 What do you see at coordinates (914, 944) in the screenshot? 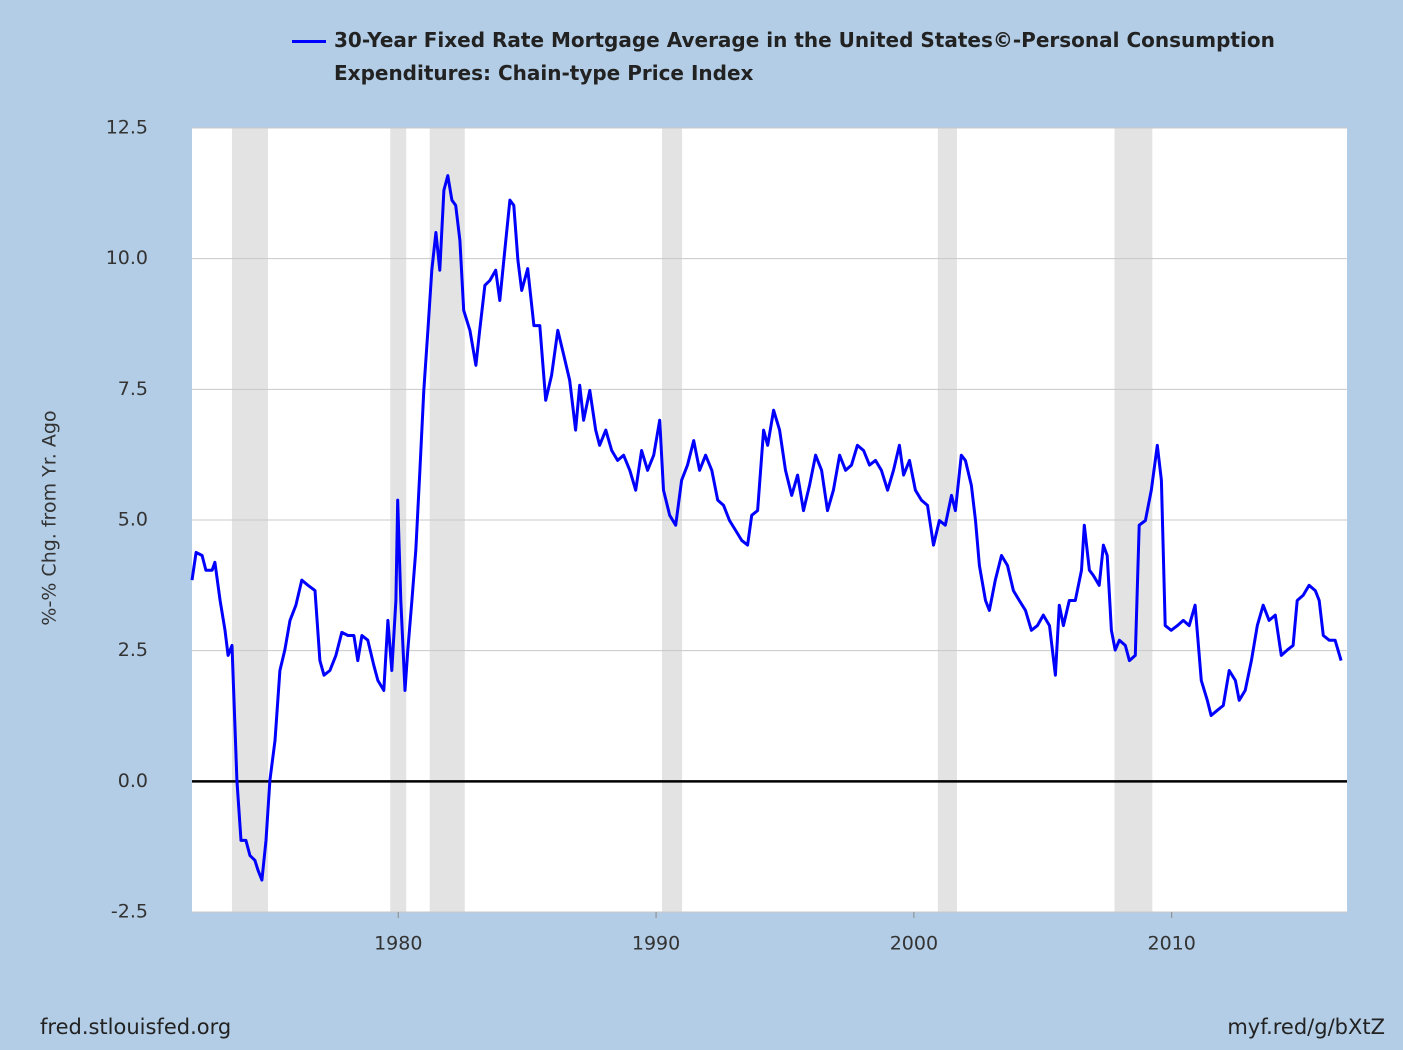
I see `x-tick-label: 2000` at bounding box center [914, 944].